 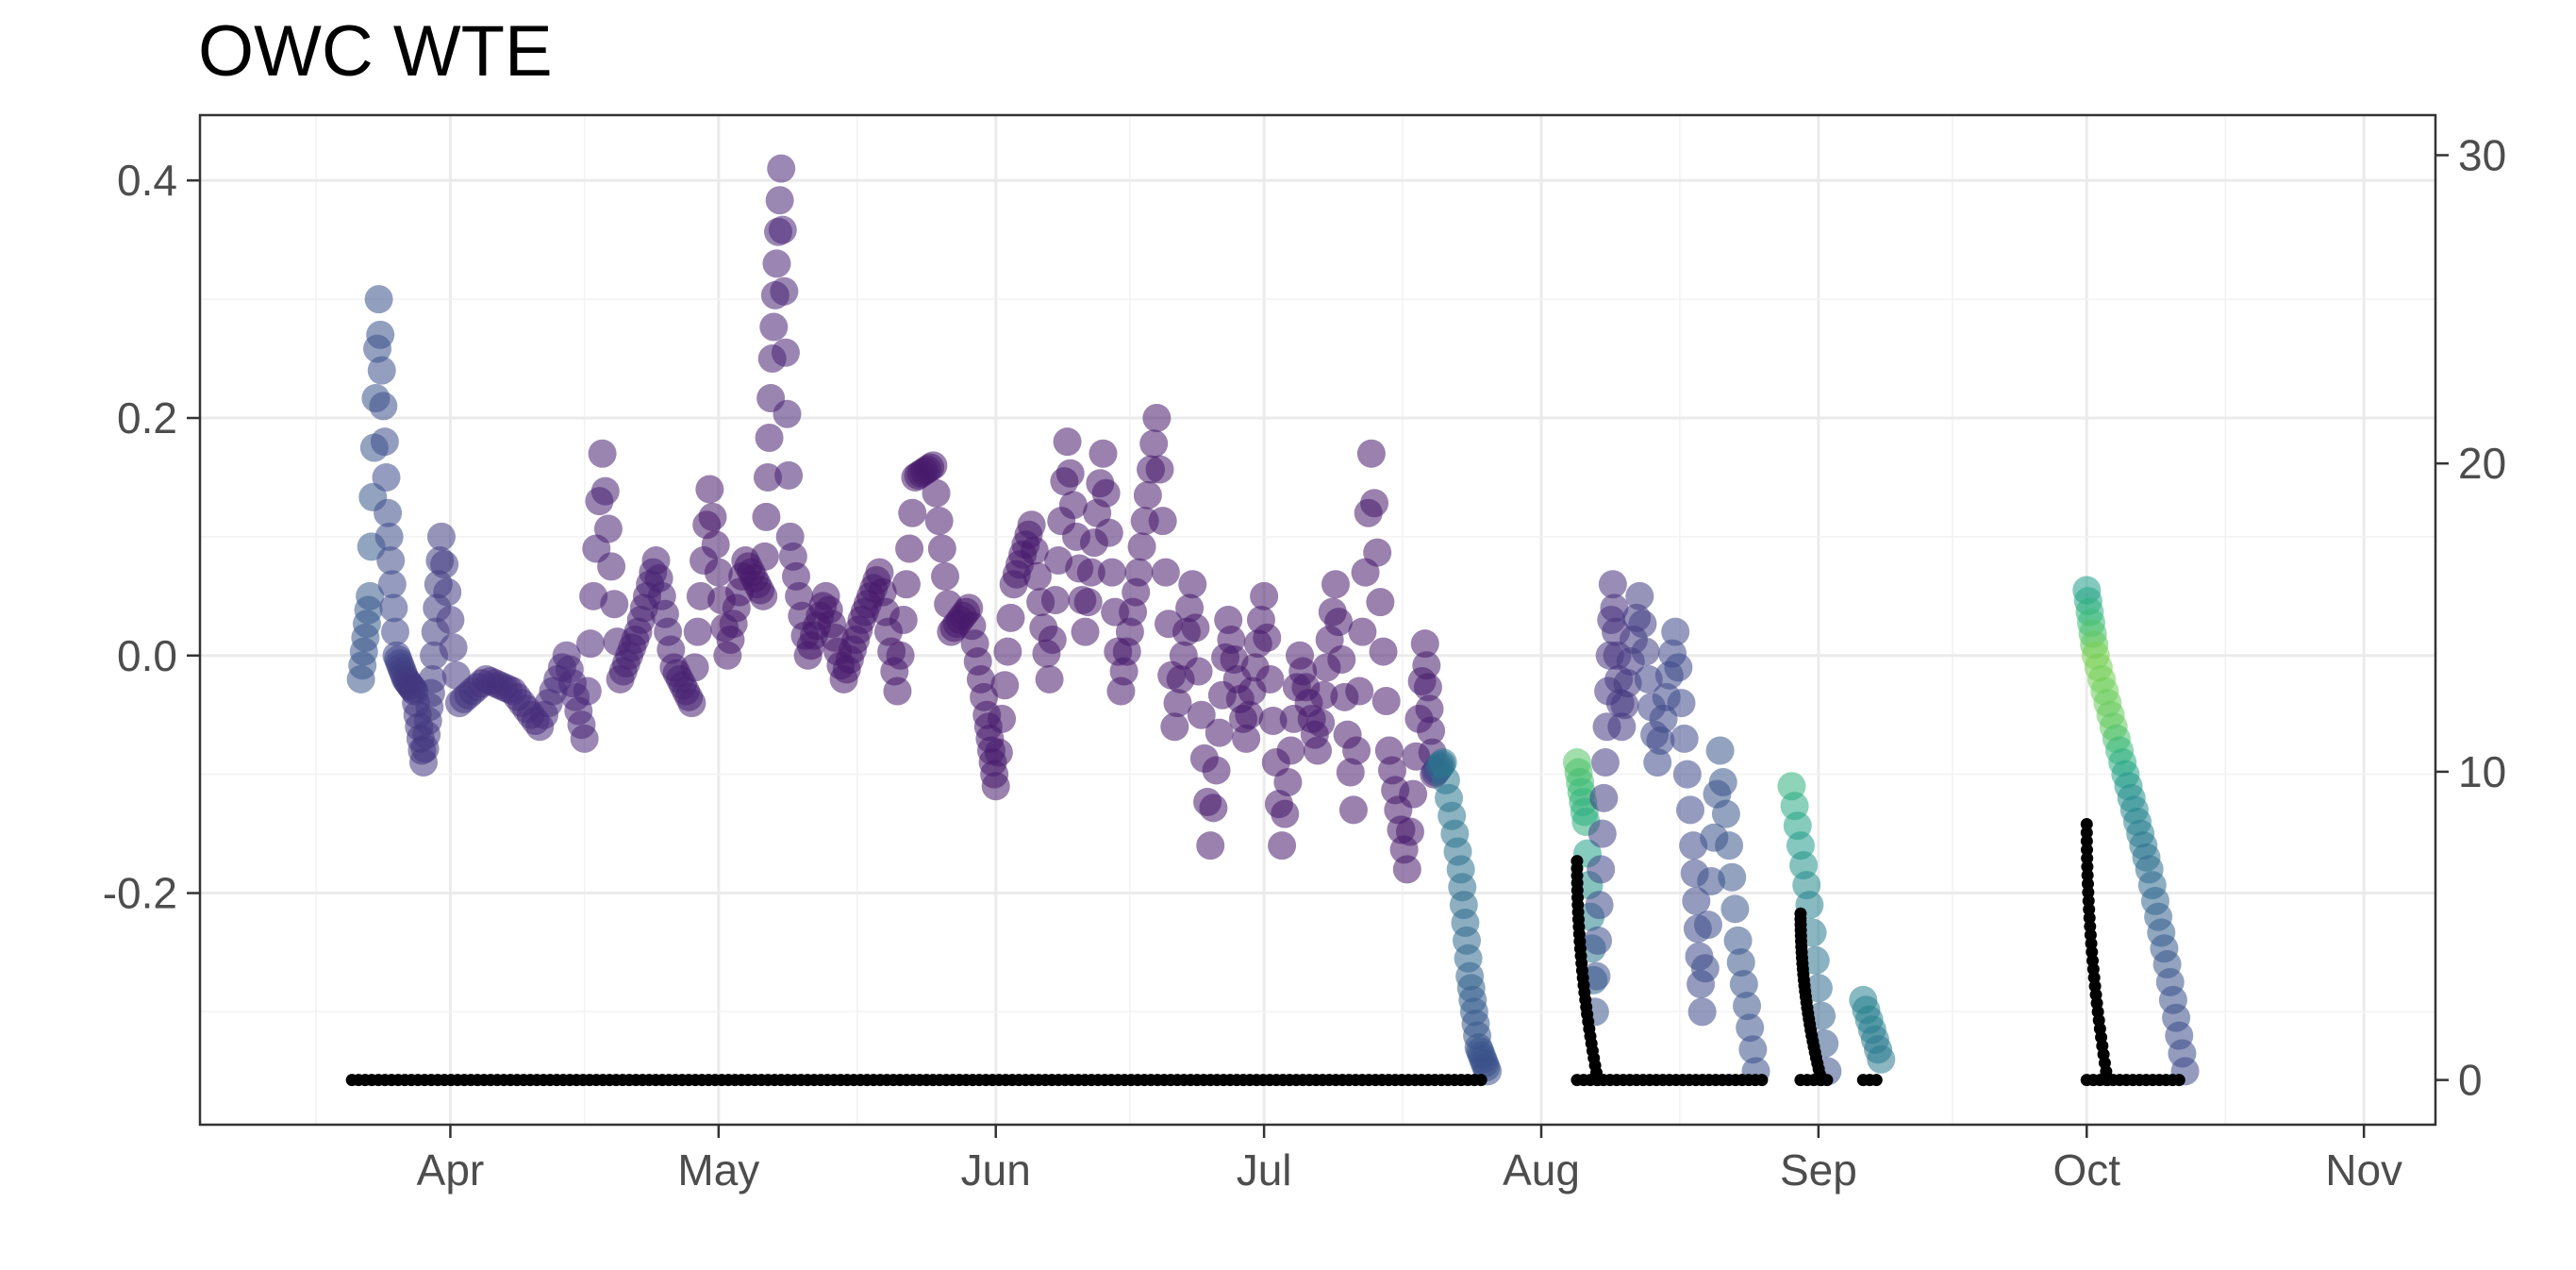 What do you see at coordinates (140, 893) in the screenshot?
I see `y-left-tick-label: -0.2` at bounding box center [140, 893].